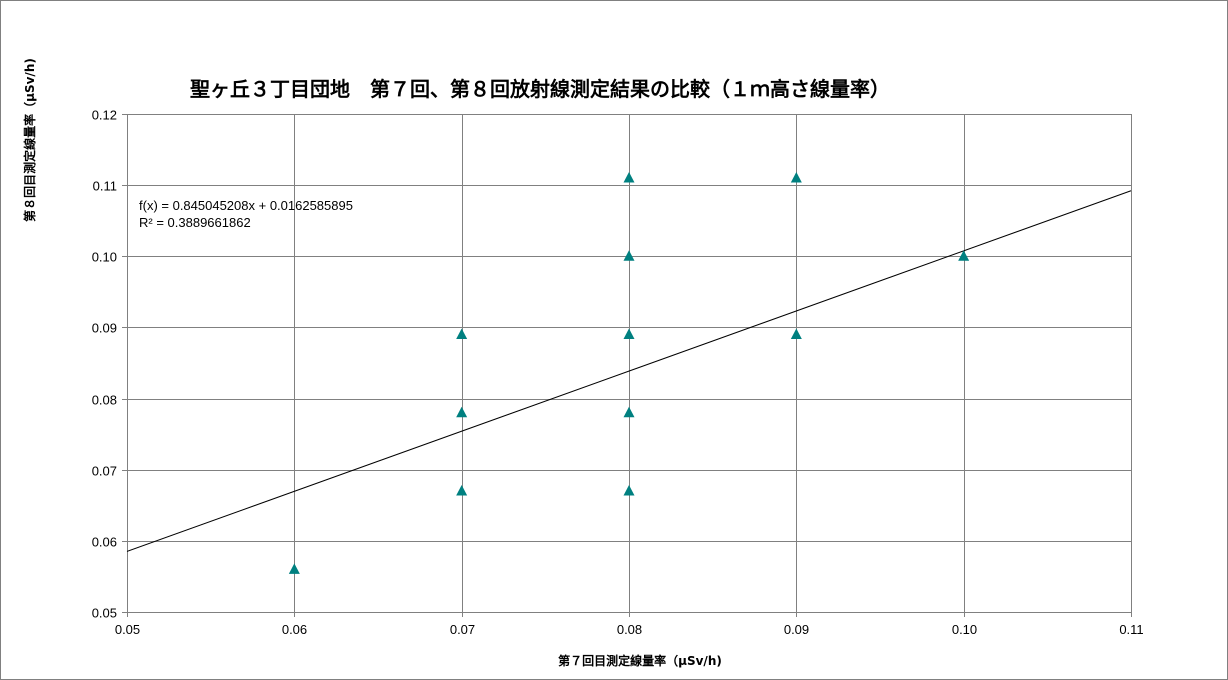 The width and height of the screenshot is (1228, 680). Describe the element at coordinates (104, 400) in the screenshot. I see `y-tick-label: 0.08` at that location.